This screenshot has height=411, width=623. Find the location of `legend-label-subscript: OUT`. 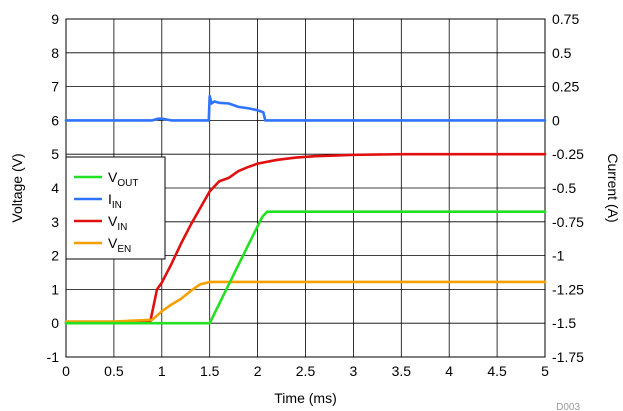

legend-label-subscript: OUT is located at coordinates (127, 183).